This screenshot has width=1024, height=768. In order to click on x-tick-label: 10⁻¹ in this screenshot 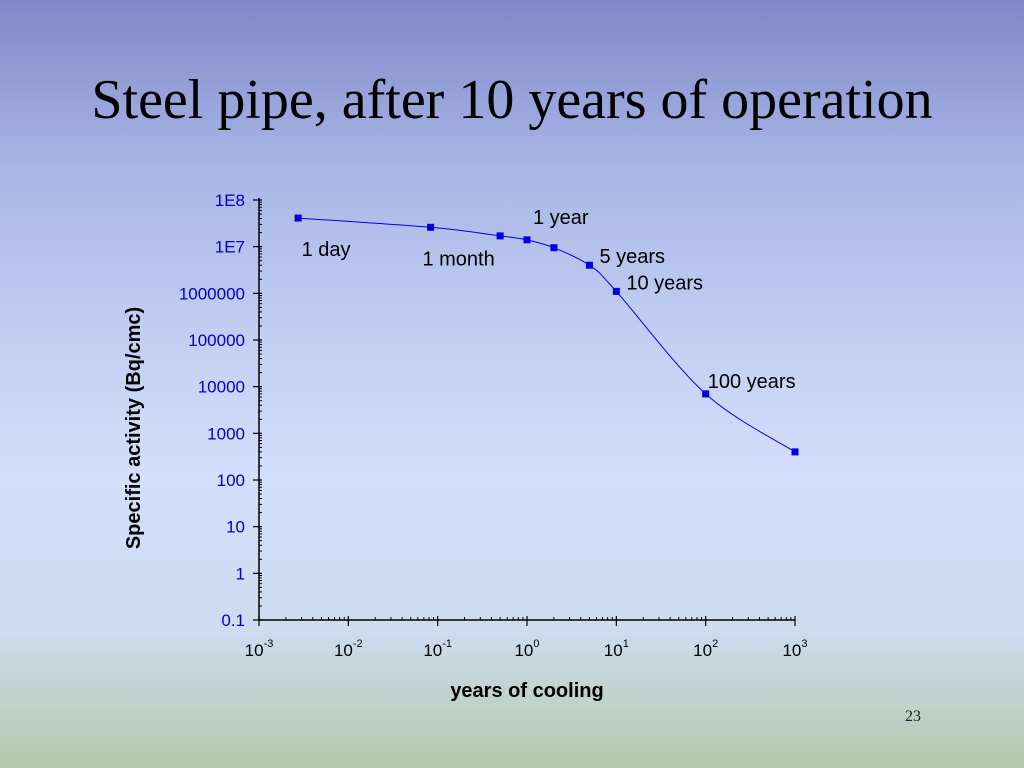, I will do `click(437, 649)`.